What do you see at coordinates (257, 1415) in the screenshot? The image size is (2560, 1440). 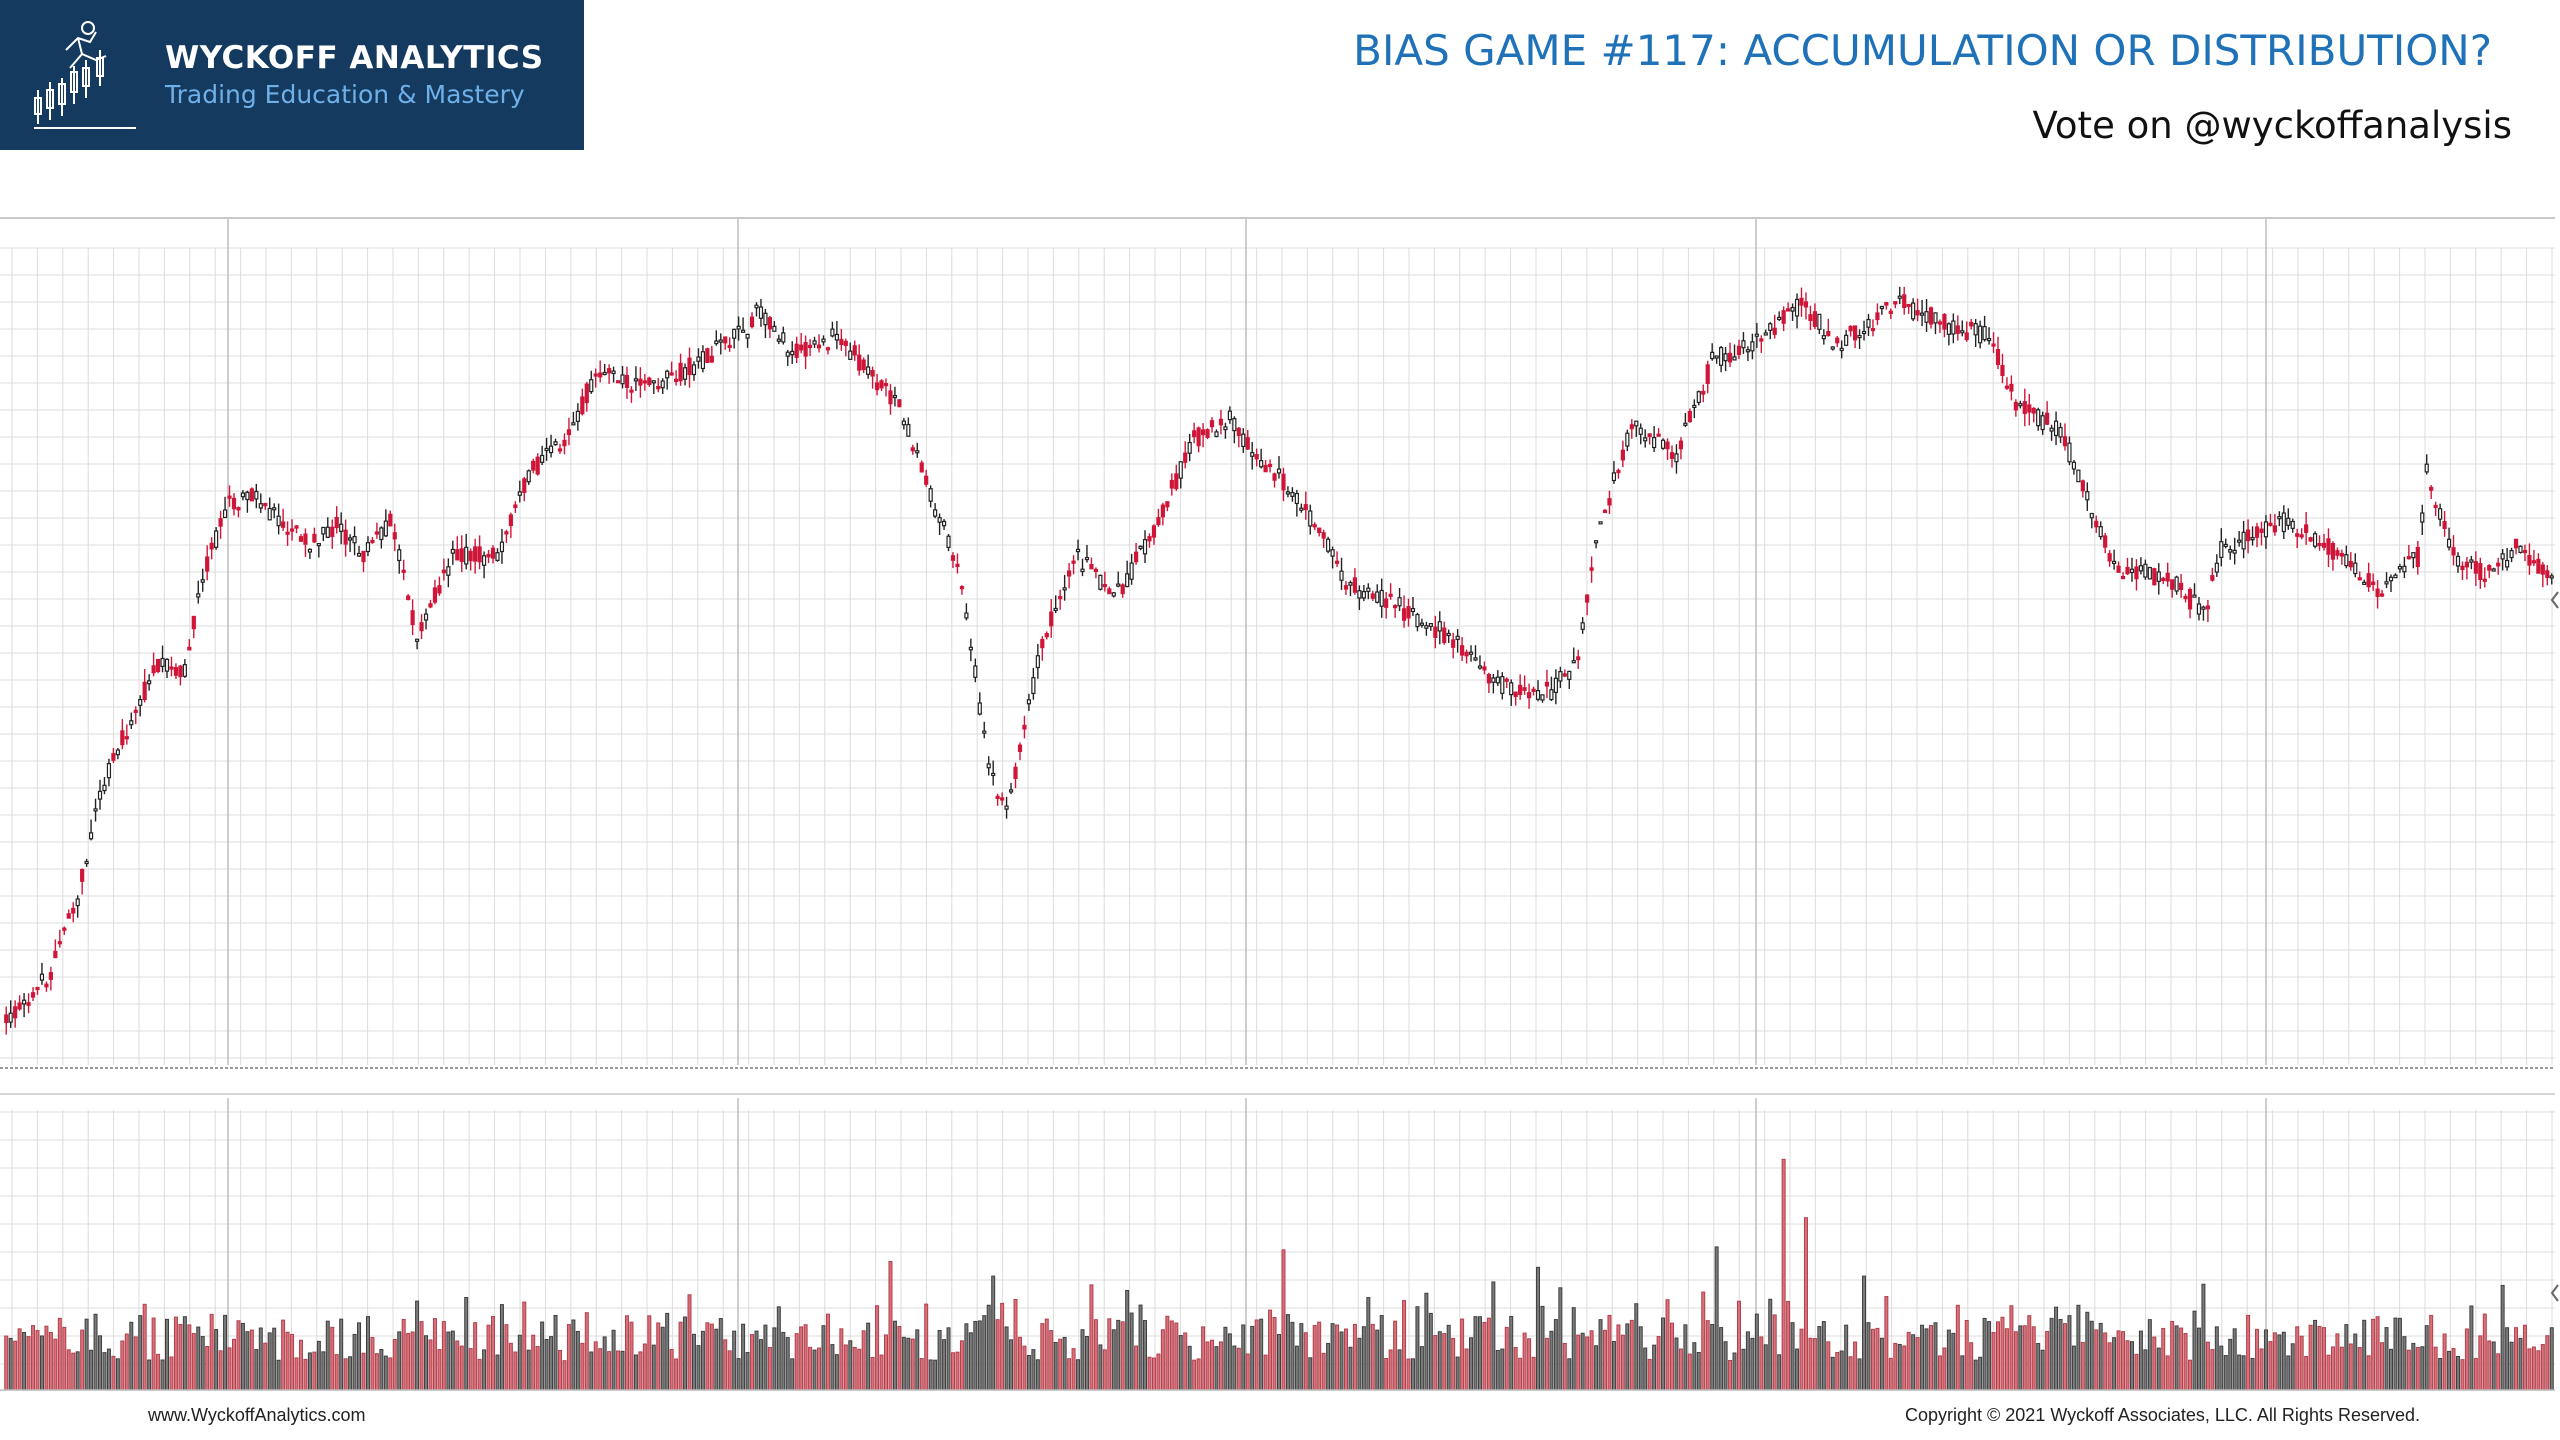 I see `footer-website: www.WyckoffAnalytics.com` at bounding box center [257, 1415].